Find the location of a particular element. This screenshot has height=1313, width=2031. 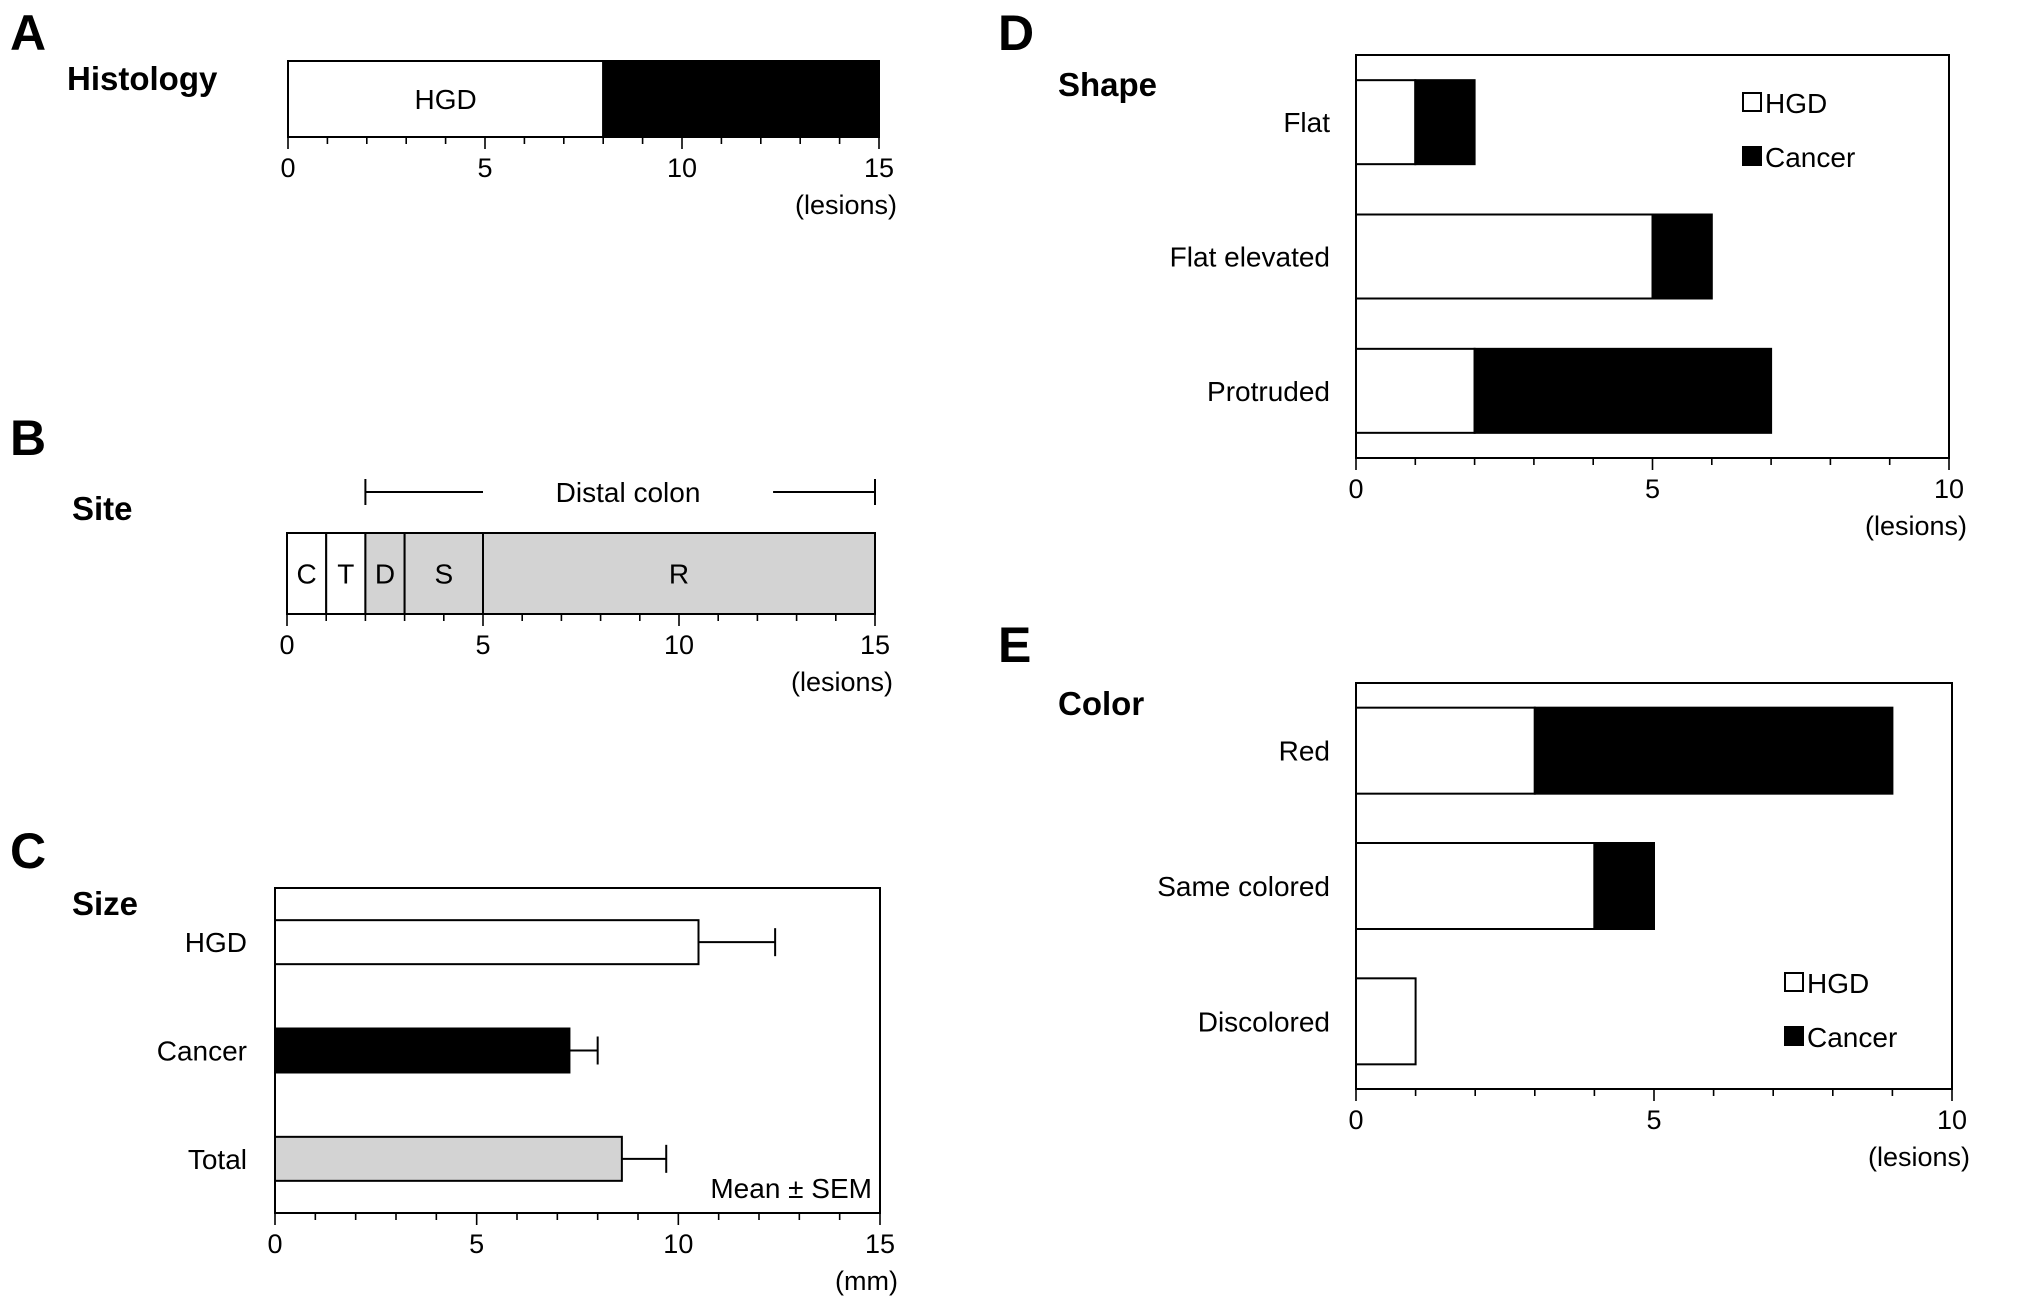

panel-e-title: Color is located at coordinates (1101, 703).